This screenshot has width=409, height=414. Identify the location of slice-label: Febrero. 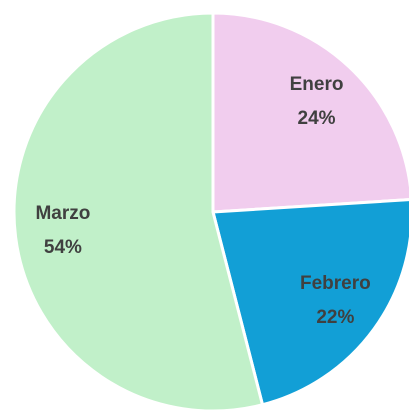
(335, 283).